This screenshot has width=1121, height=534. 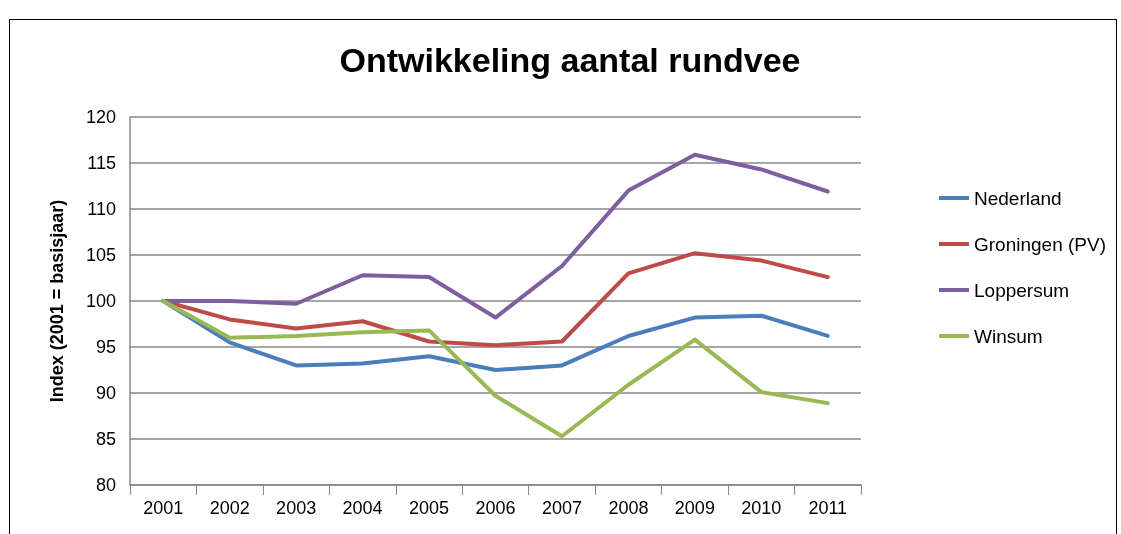 What do you see at coordinates (570, 60) in the screenshot?
I see `chart-title: Ontwikkeling aantal rundvee` at bounding box center [570, 60].